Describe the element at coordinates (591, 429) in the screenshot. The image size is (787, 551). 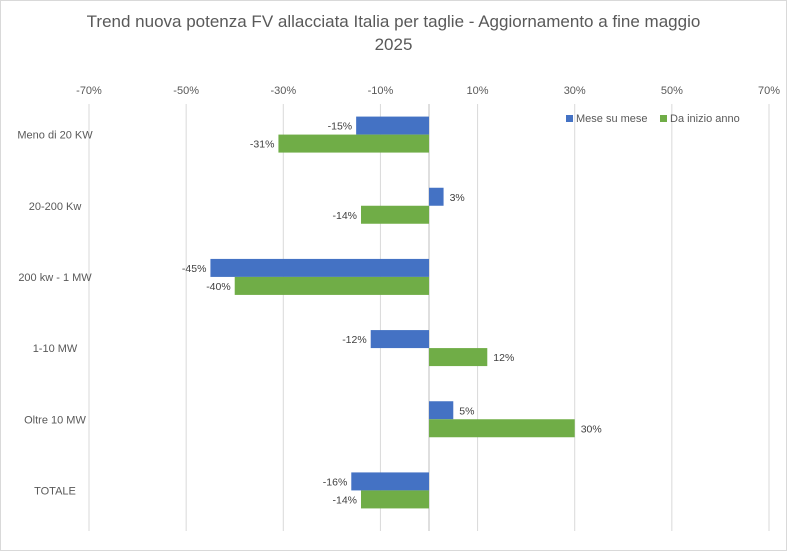
I see `data-label: 30%` at that location.